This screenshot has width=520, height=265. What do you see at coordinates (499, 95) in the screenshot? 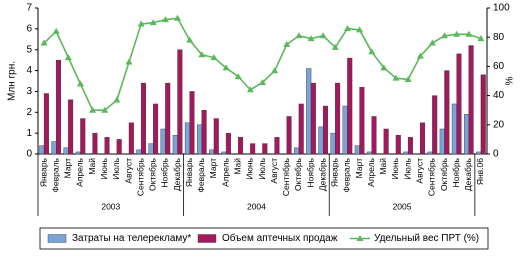
I see `y2-tick-label: 40` at bounding box center [499, 95].